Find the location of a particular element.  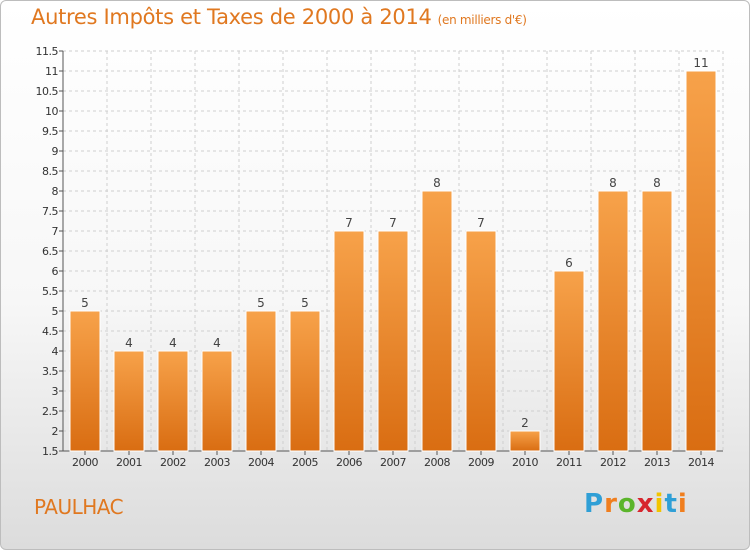

y-tick-label: 11 is located at coordinates (51, 71).